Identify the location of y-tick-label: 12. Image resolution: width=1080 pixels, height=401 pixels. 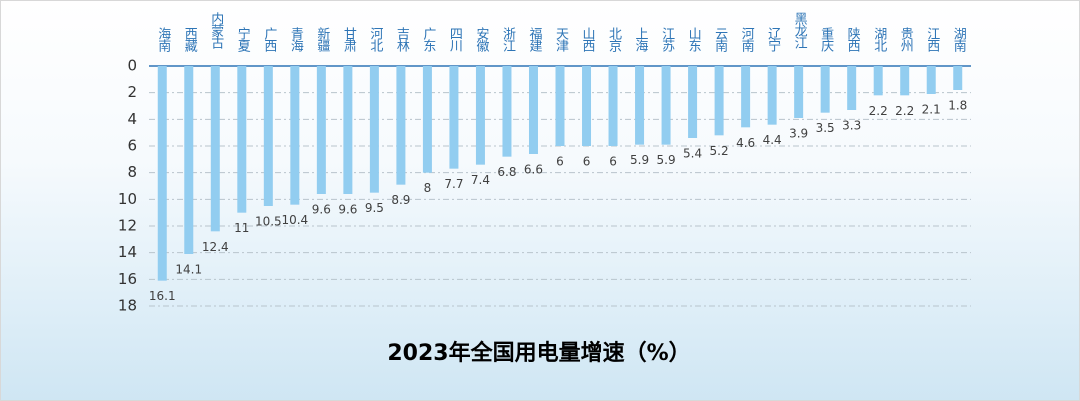
(127, 226).